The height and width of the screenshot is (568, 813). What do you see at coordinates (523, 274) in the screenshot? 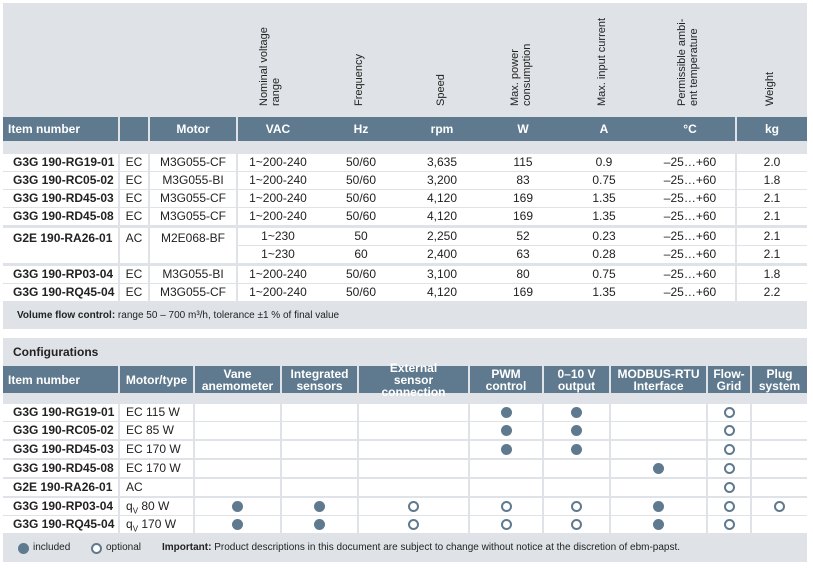
I see `spec-cell-power: 80` at bounding box center [523, 274].